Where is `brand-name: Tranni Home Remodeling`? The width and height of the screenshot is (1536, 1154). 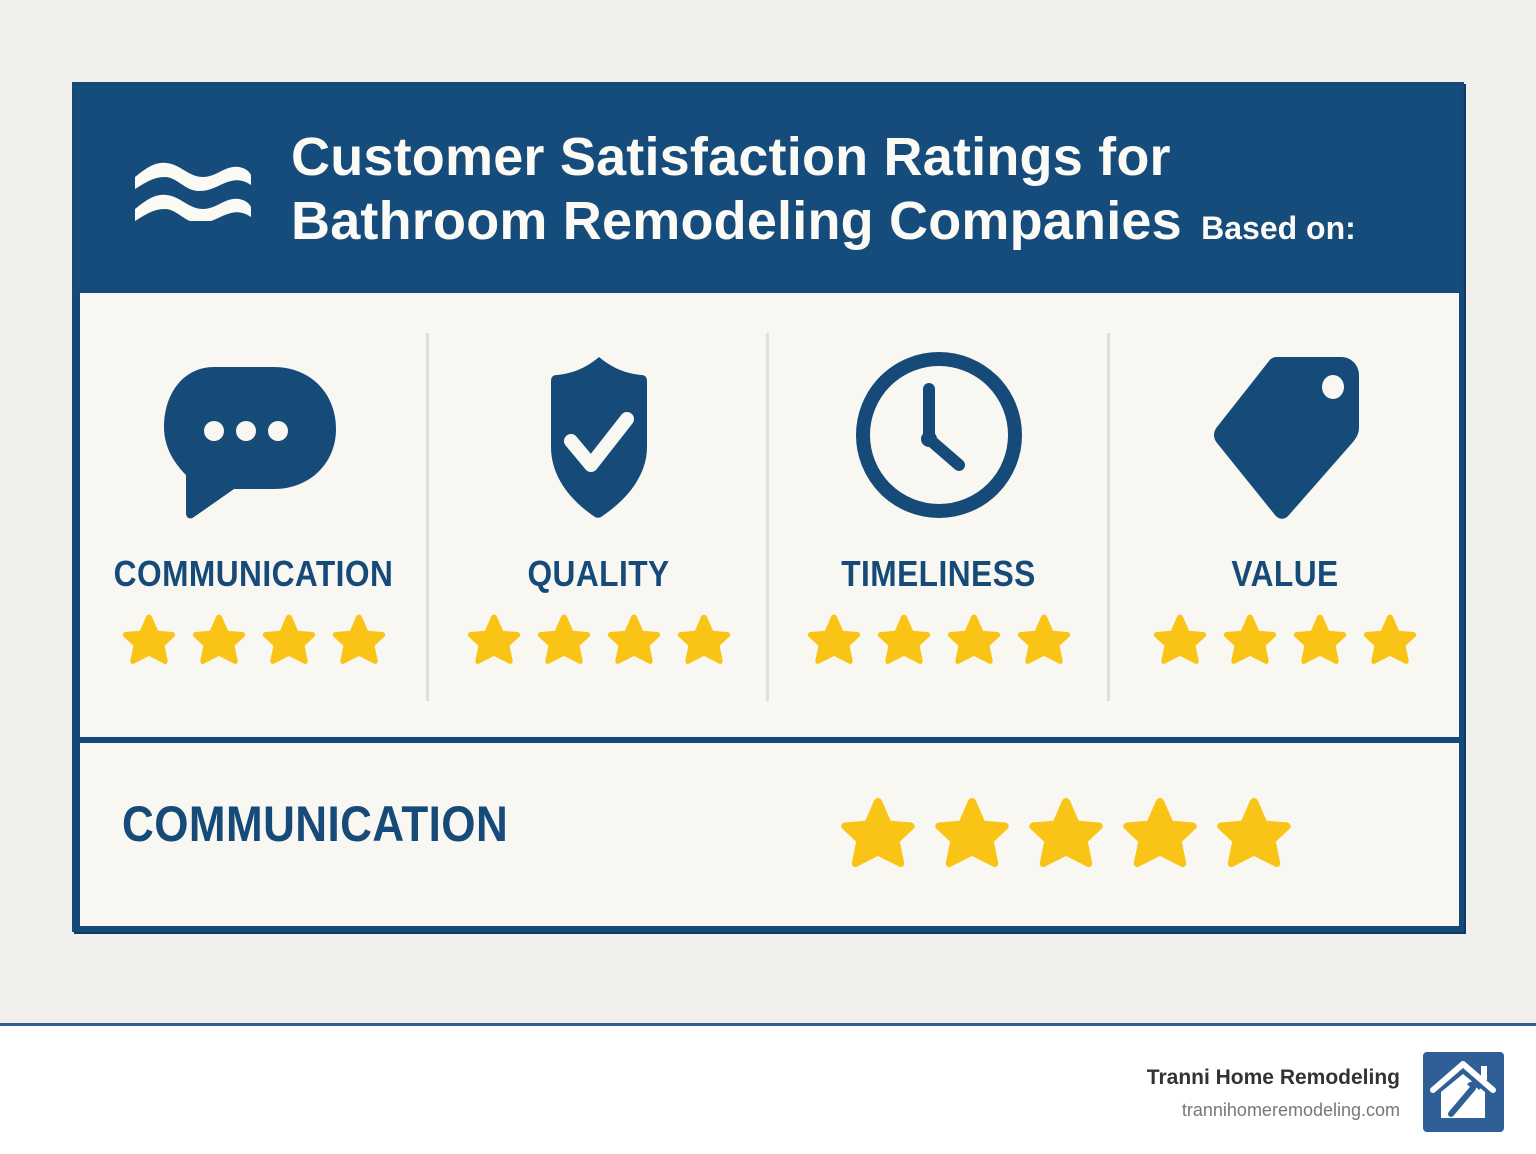
brand-name: Tranni Home Remodeling is located at coordinates (1273, 1077).